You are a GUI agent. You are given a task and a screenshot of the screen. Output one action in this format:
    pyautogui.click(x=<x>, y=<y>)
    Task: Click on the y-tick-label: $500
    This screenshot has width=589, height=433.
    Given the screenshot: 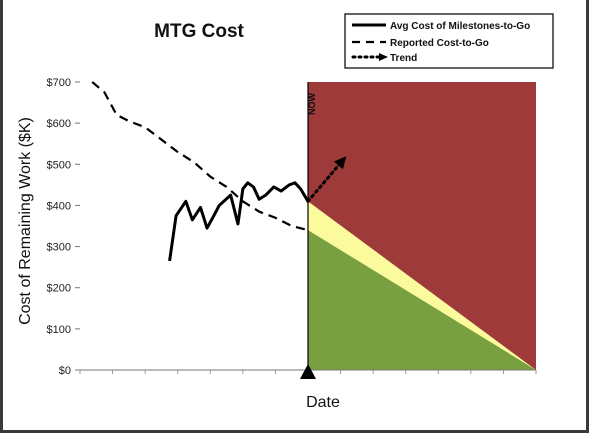 What is the action you would take?
    pyautogui.click(x=59, y=165)
    